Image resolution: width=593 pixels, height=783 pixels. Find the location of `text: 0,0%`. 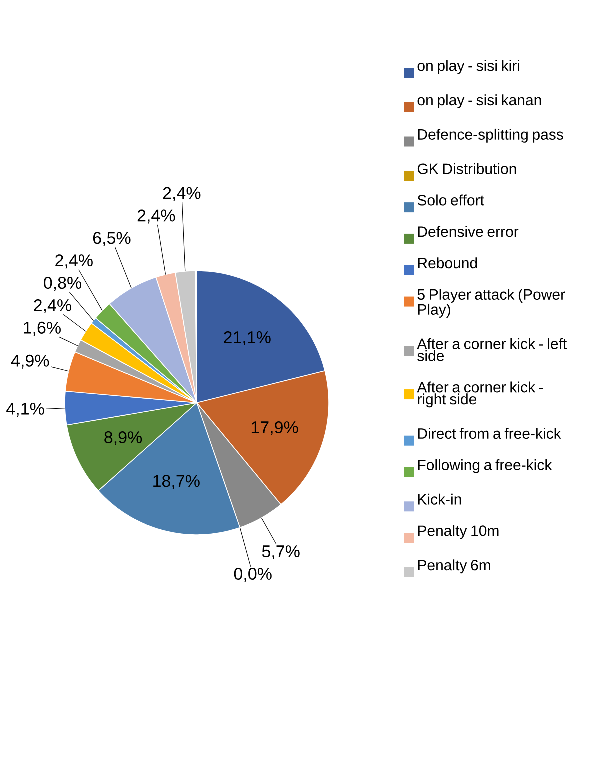

text: 0,0% is located at coordinates (253, 575).